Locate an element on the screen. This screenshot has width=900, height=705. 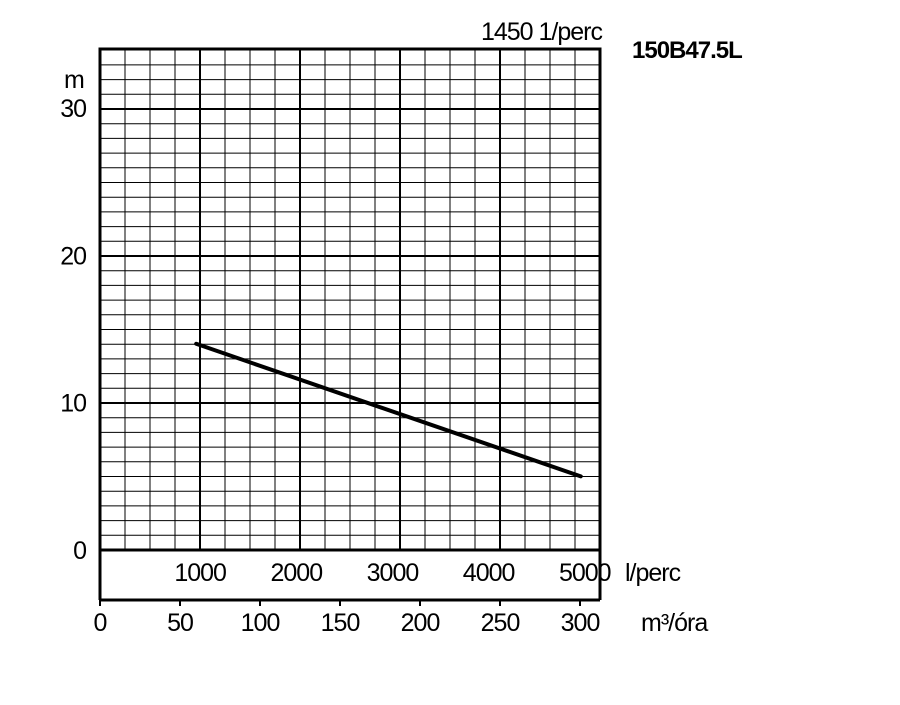
x-flow-unit-label: l/perc is located at coordinates (653, 573).